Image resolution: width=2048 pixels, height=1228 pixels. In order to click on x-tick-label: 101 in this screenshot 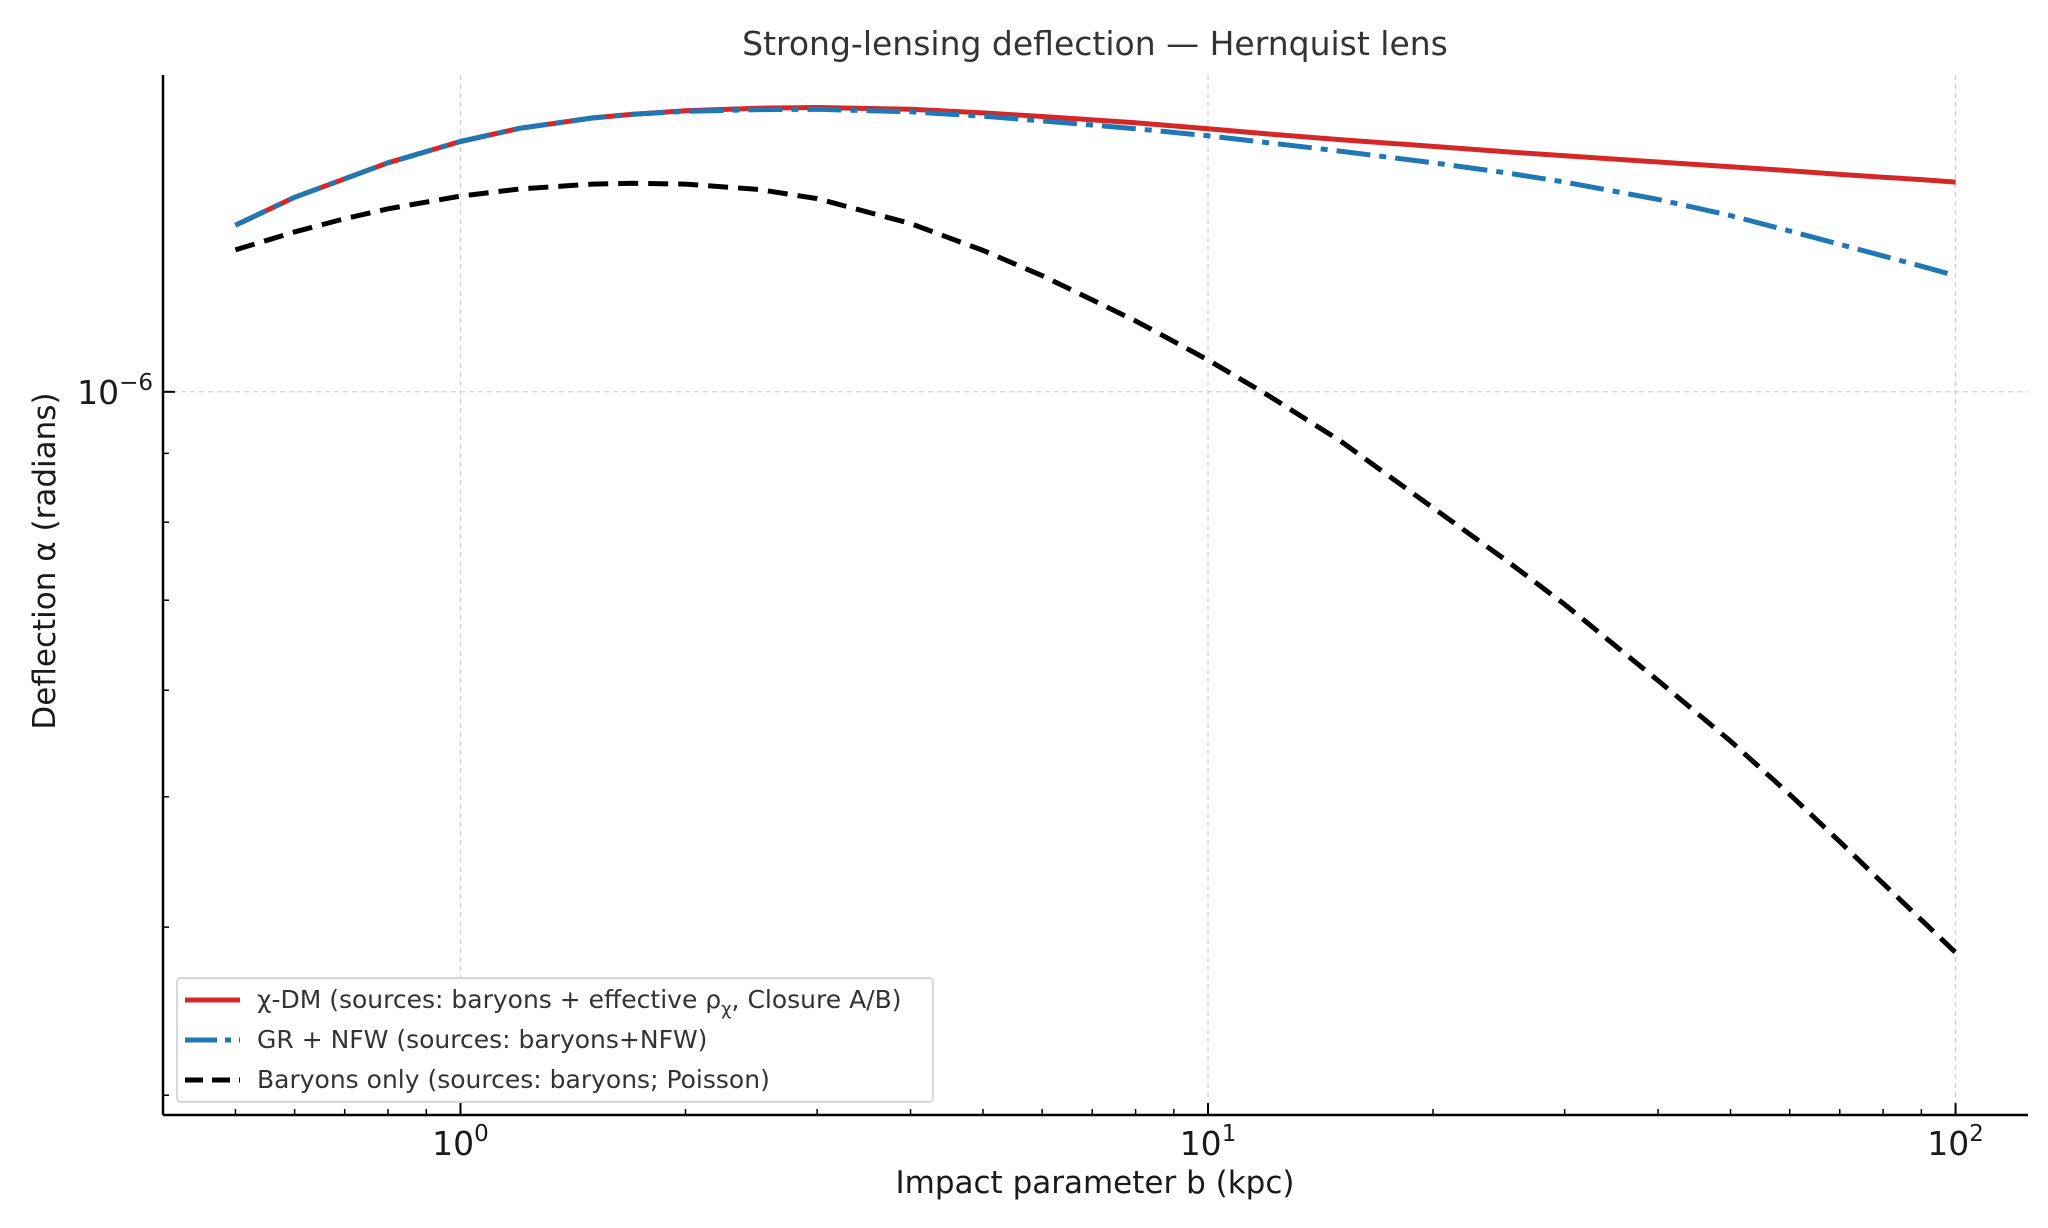, I will do `click(1208, 1142)`.